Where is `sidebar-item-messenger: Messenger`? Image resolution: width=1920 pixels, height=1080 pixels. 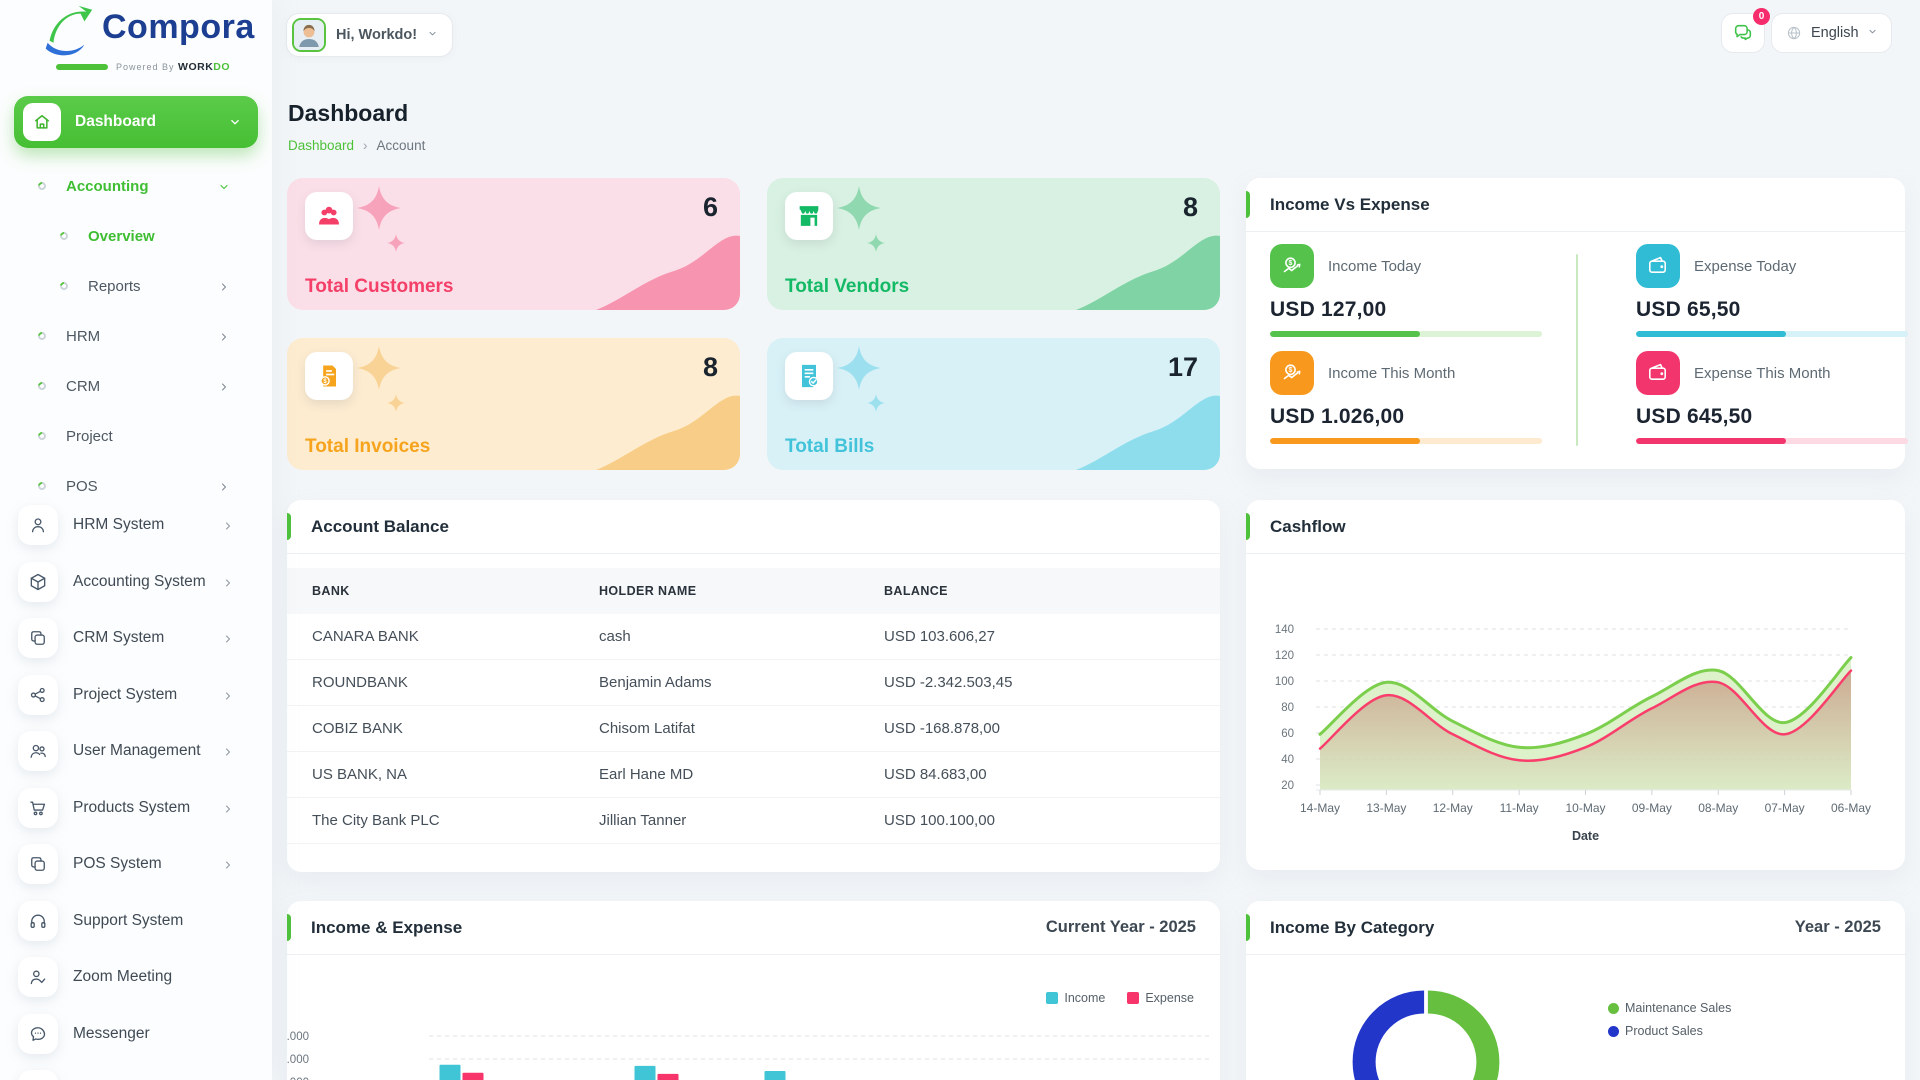 sidebar-item-messenger: Messenger is located at coordinates (136, 1034).